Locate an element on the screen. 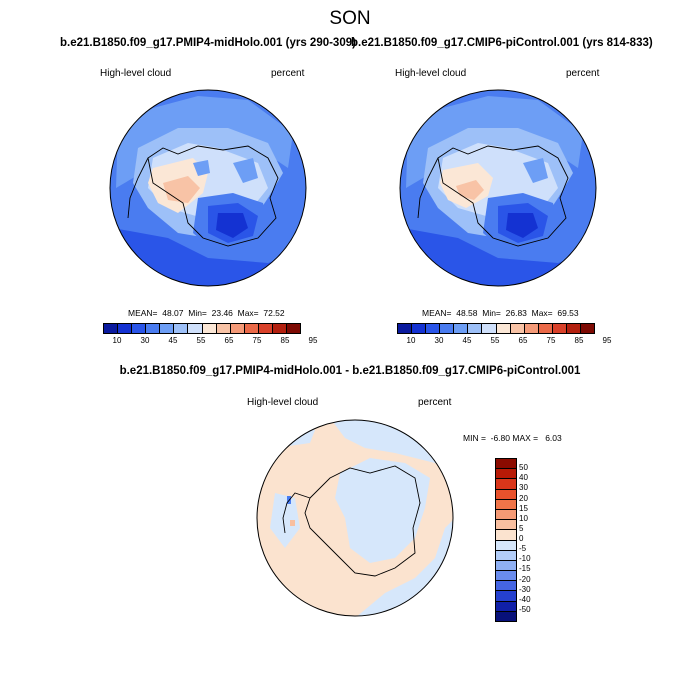 The height and width of the screenshot is (700, 700). control-colorbar is located at coordinates (496, 328).